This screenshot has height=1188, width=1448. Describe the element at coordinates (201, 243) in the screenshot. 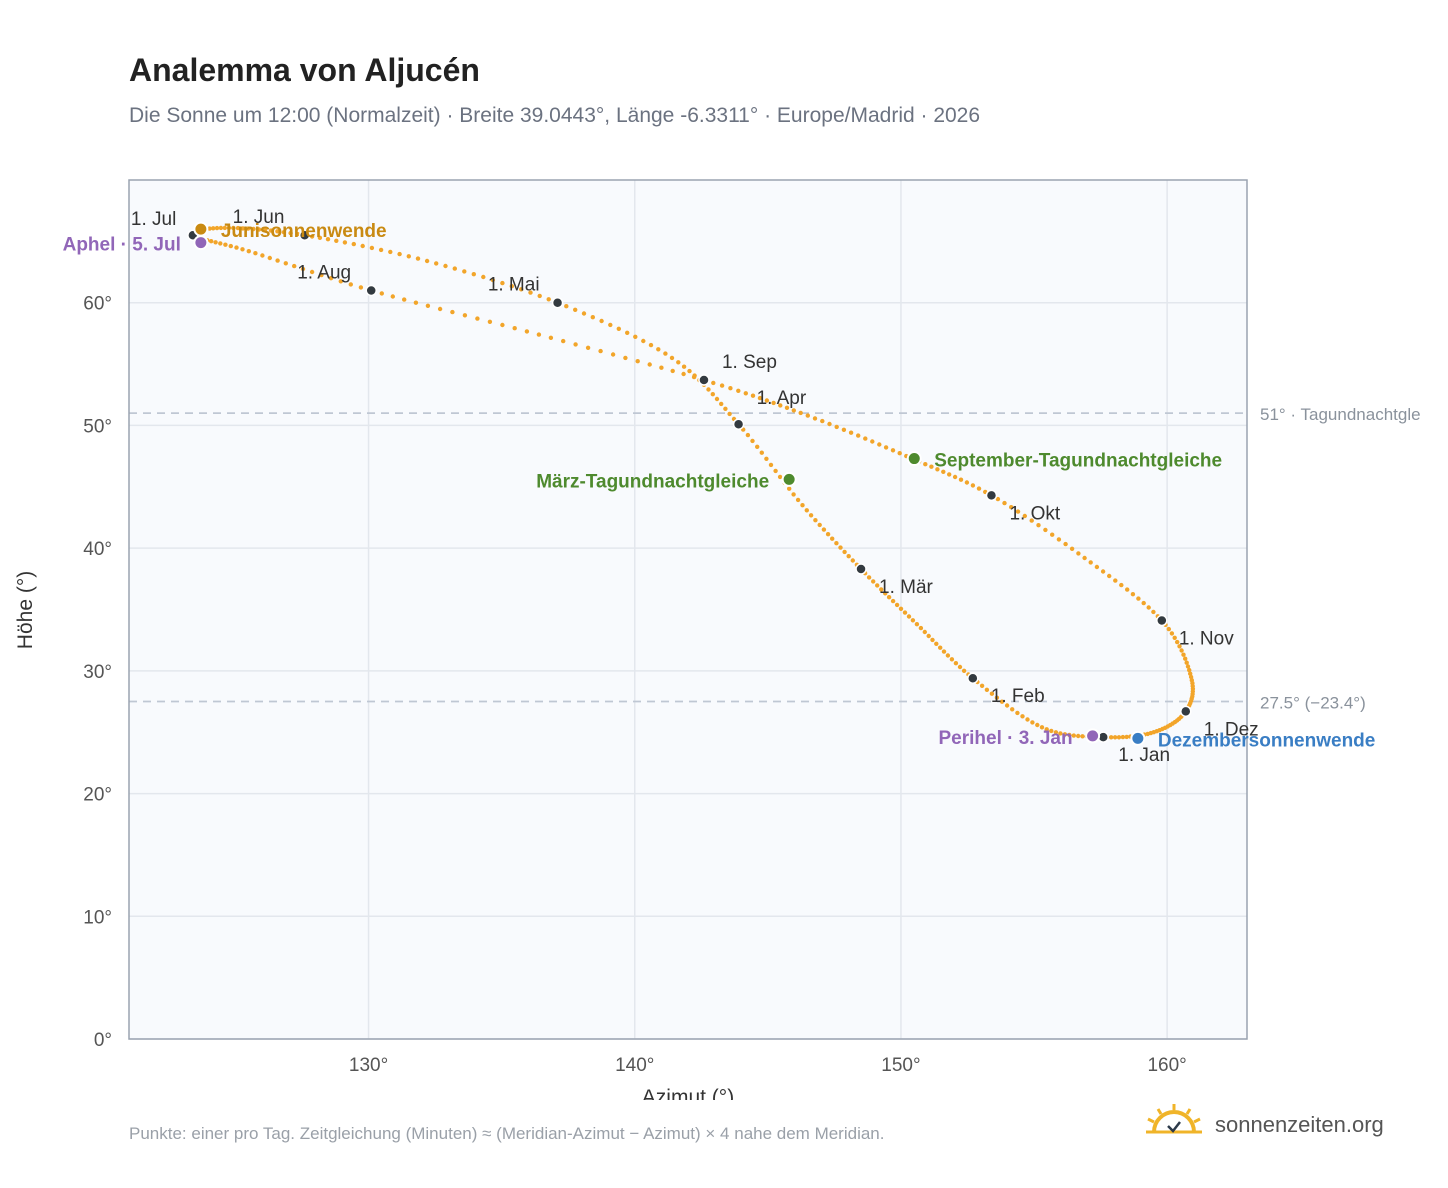

I see `event-point` at that location.